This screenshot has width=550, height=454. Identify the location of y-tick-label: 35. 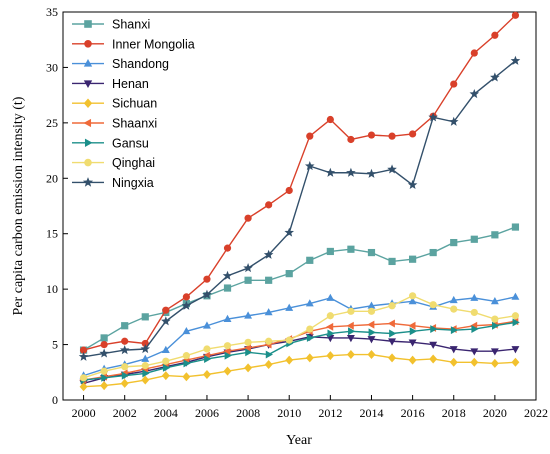
(52, 12).